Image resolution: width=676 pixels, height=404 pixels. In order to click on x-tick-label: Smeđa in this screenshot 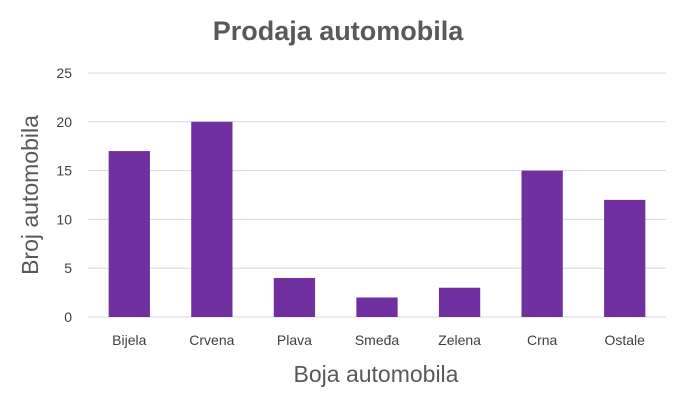, I will do `click(377, 340)`.